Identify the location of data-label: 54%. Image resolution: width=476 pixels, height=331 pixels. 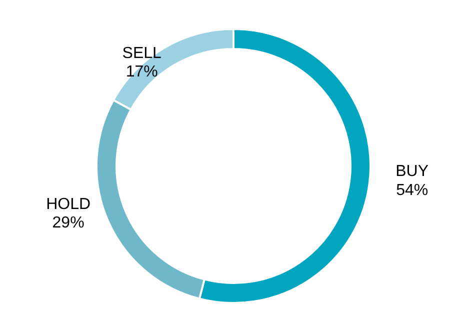
(412, 190).